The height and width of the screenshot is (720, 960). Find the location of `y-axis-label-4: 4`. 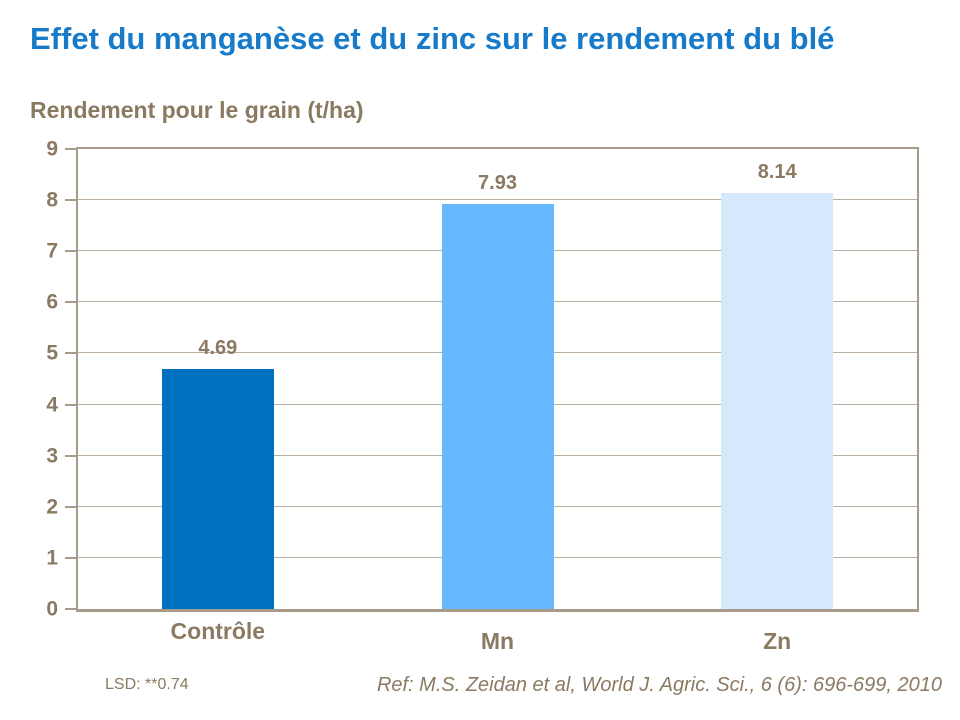

y-axis-label-4: 4 is located at coordinates (52, 405).